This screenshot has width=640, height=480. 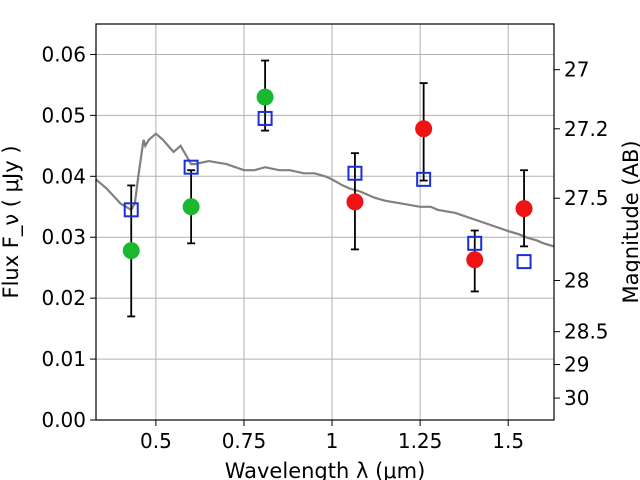 I want to click on x-tick-label: 1.5, so click(x=508, y=441).